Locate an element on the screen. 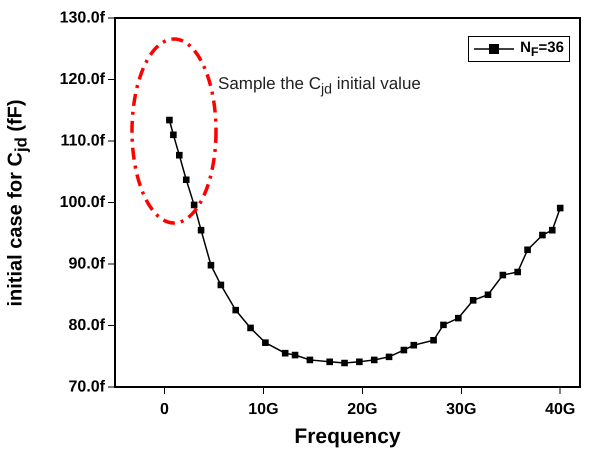 This screenshot has width=605, height=462. y-tick-label: 100.0f is located at coordinates (83, 202).